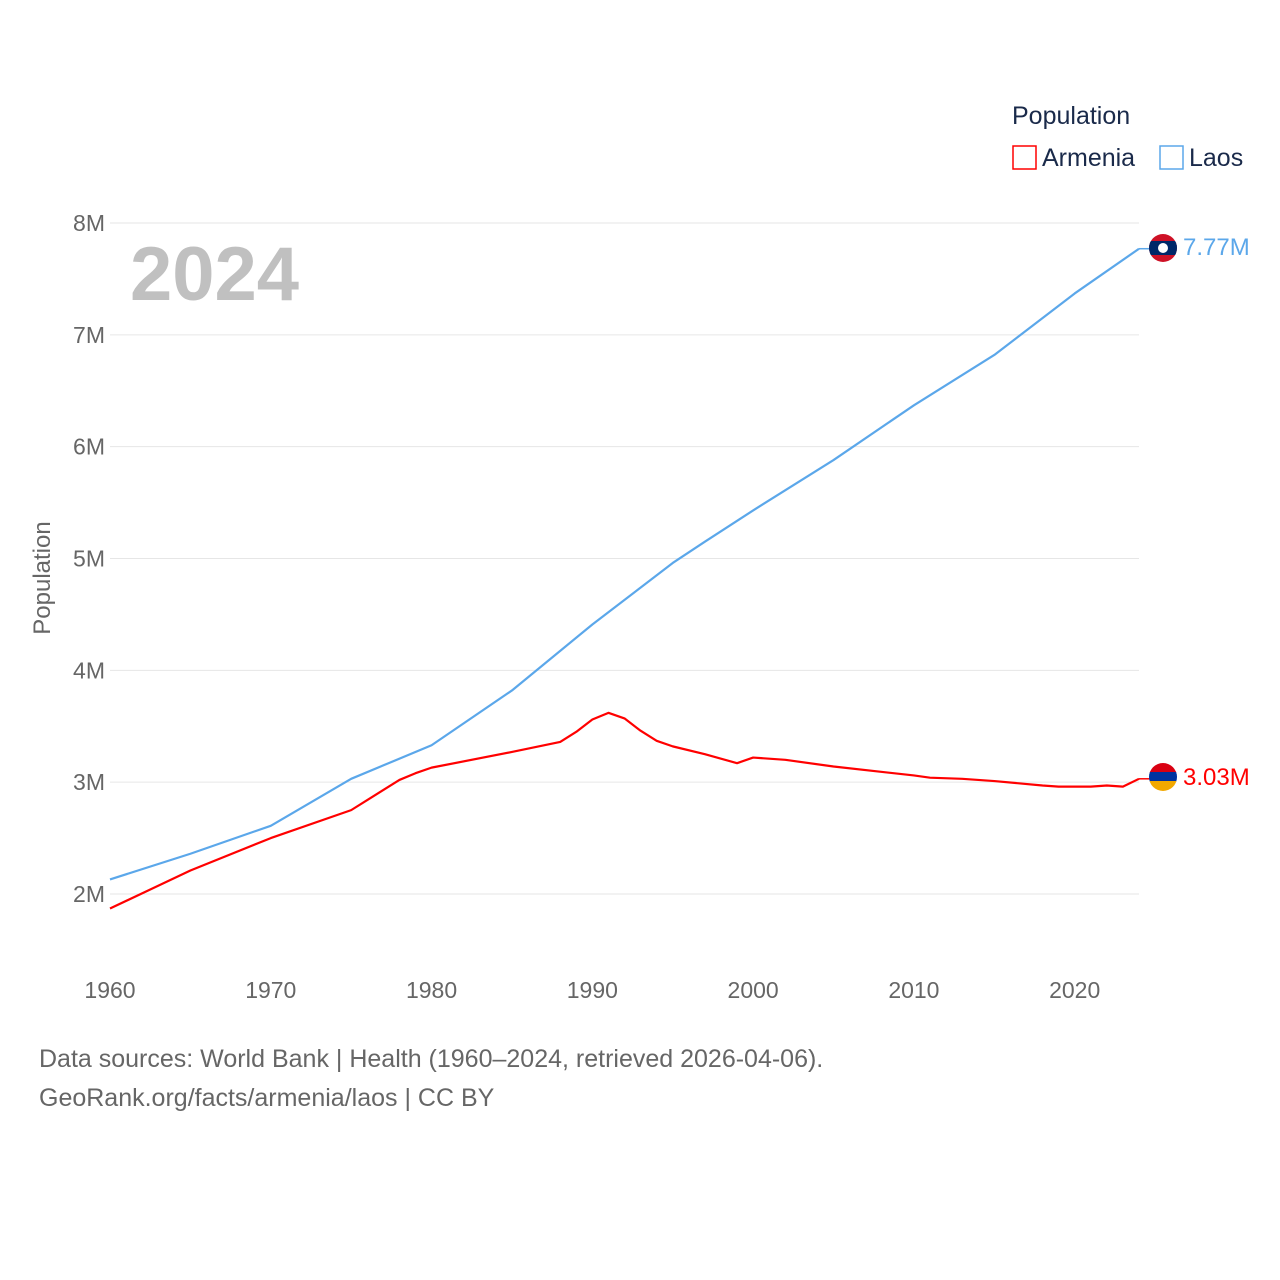 This screenshot has height=1280, width=1280. What do you see at coordinates (89, 670) in the screenshot?
I see `y-tick-label: 4M` at bounding box center [89, 670].